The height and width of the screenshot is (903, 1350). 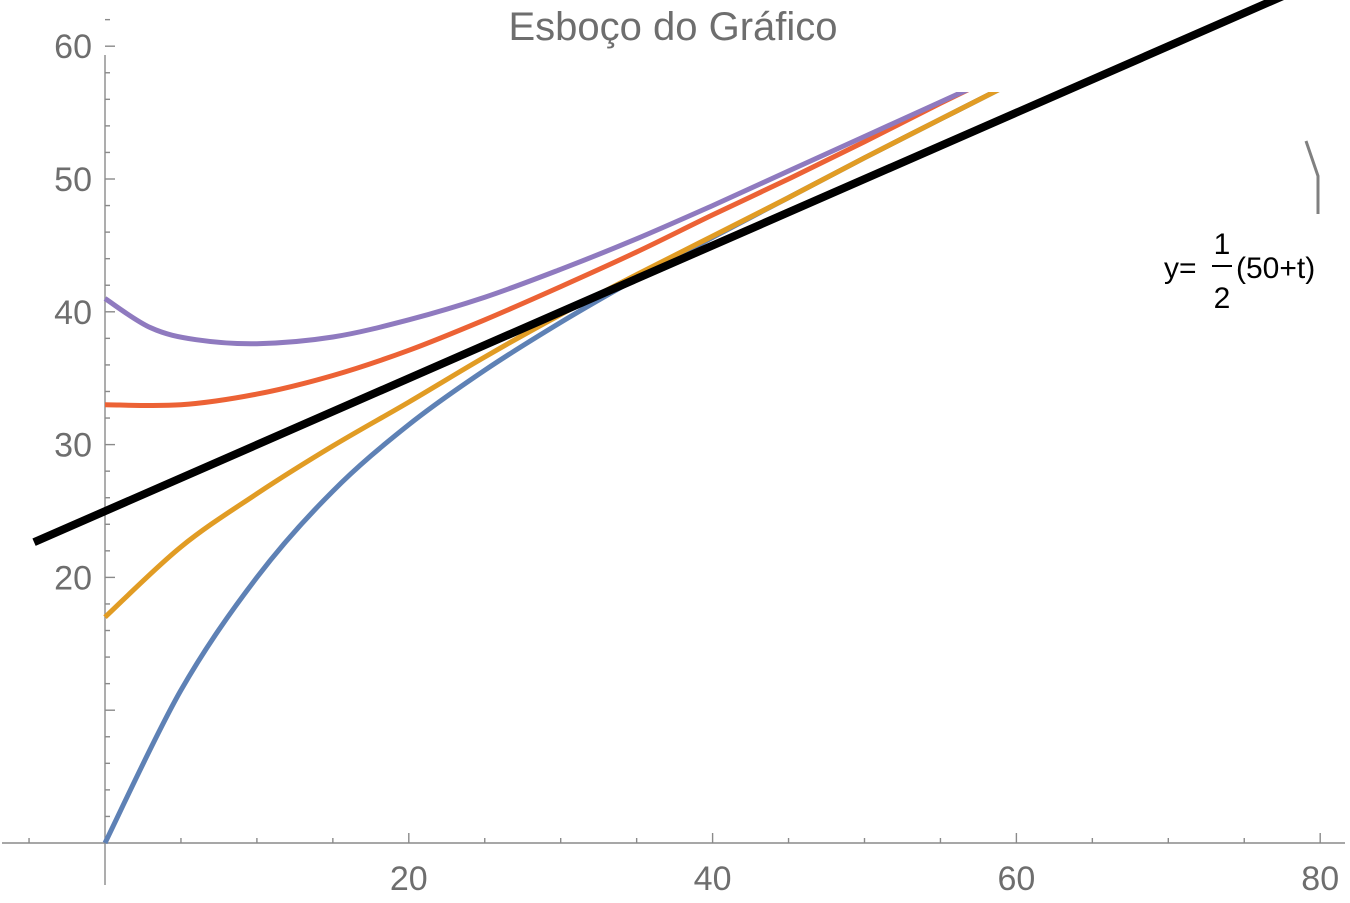 What do you see at coordinates (1275, 268) in the screenshot?
I see `annotation-suffix: (50+t)` at bounding box center [1275, 268].